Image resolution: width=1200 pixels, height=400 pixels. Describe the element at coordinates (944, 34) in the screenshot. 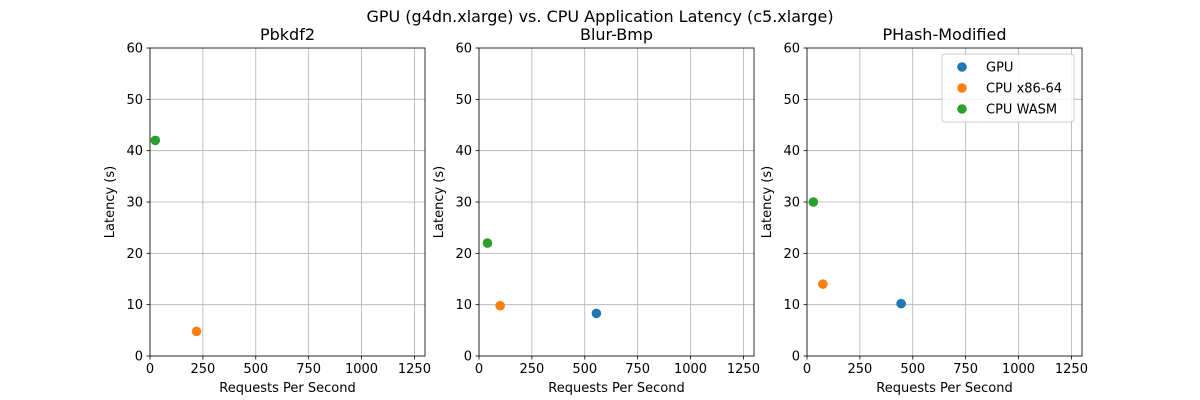

I see `subplot-title: PHash-Modified` at that location.